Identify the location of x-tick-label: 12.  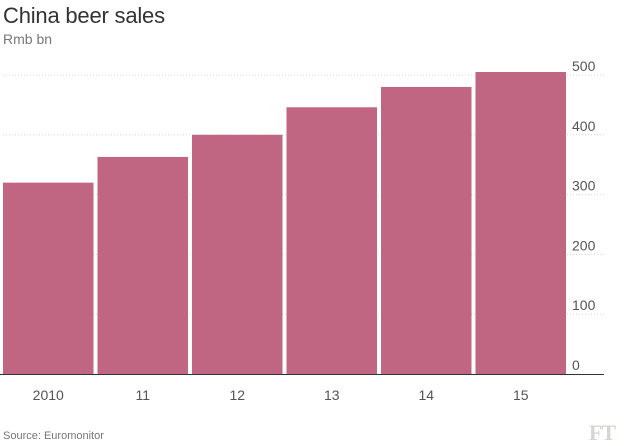
(237, 395).